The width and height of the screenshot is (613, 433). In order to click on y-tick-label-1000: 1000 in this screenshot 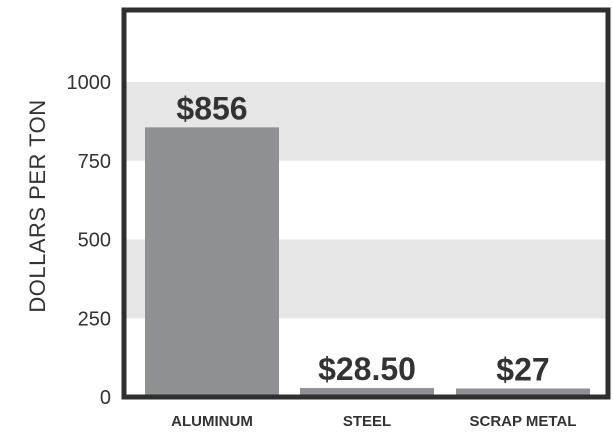, I will do `click(89, 83)`.